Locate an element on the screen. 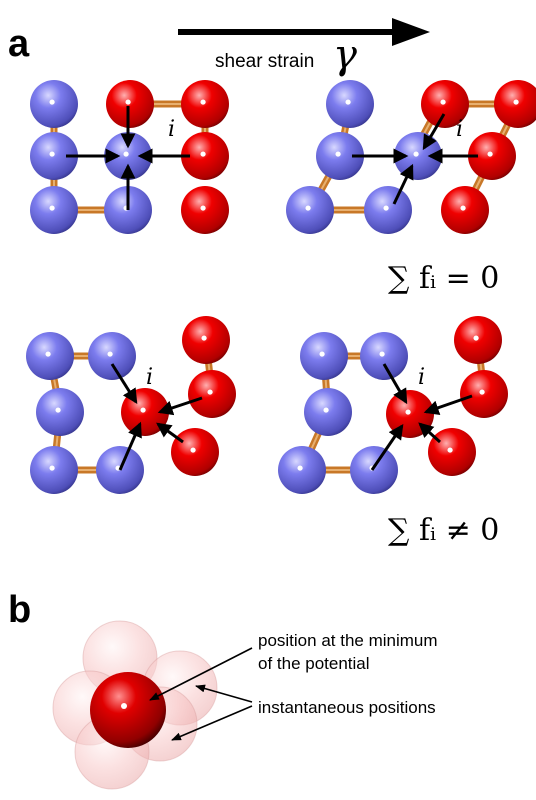 Image resolution: width=536 pixels, height=800 pixels. panel-label-a: a is located at coordinates (19, 44).